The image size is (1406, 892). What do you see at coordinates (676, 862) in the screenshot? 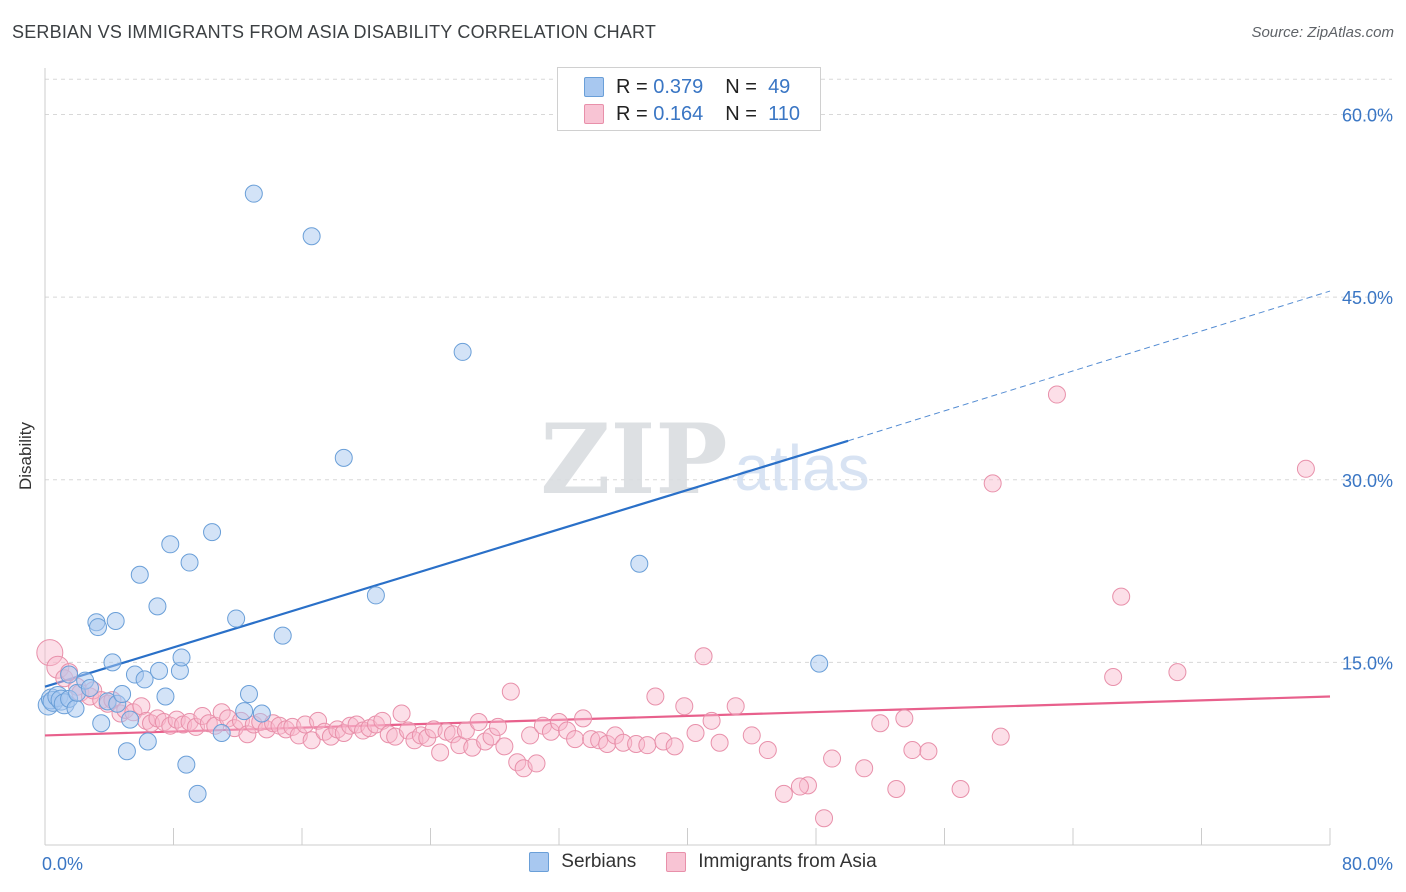
I see `series-swatch-asia` at bounding box center [676, 862].